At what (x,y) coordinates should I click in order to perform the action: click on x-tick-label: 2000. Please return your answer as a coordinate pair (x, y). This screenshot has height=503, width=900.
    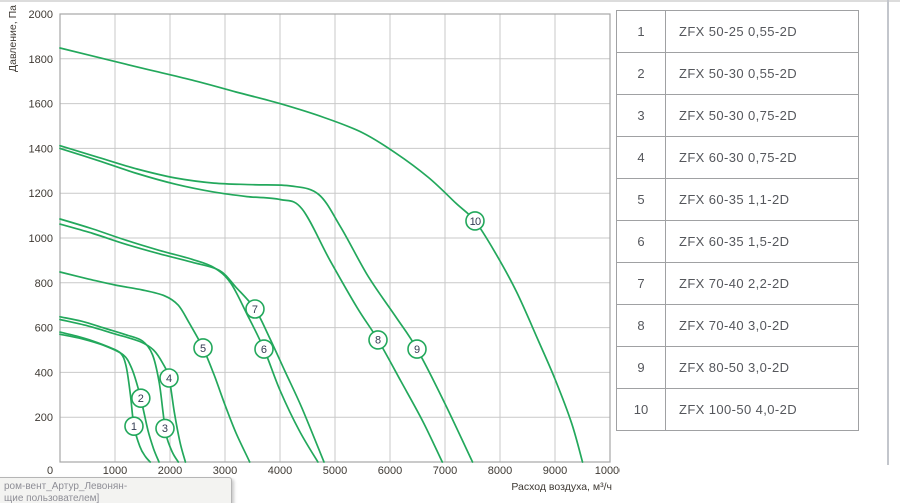
    Looking at the image, I should click on (170, 471).